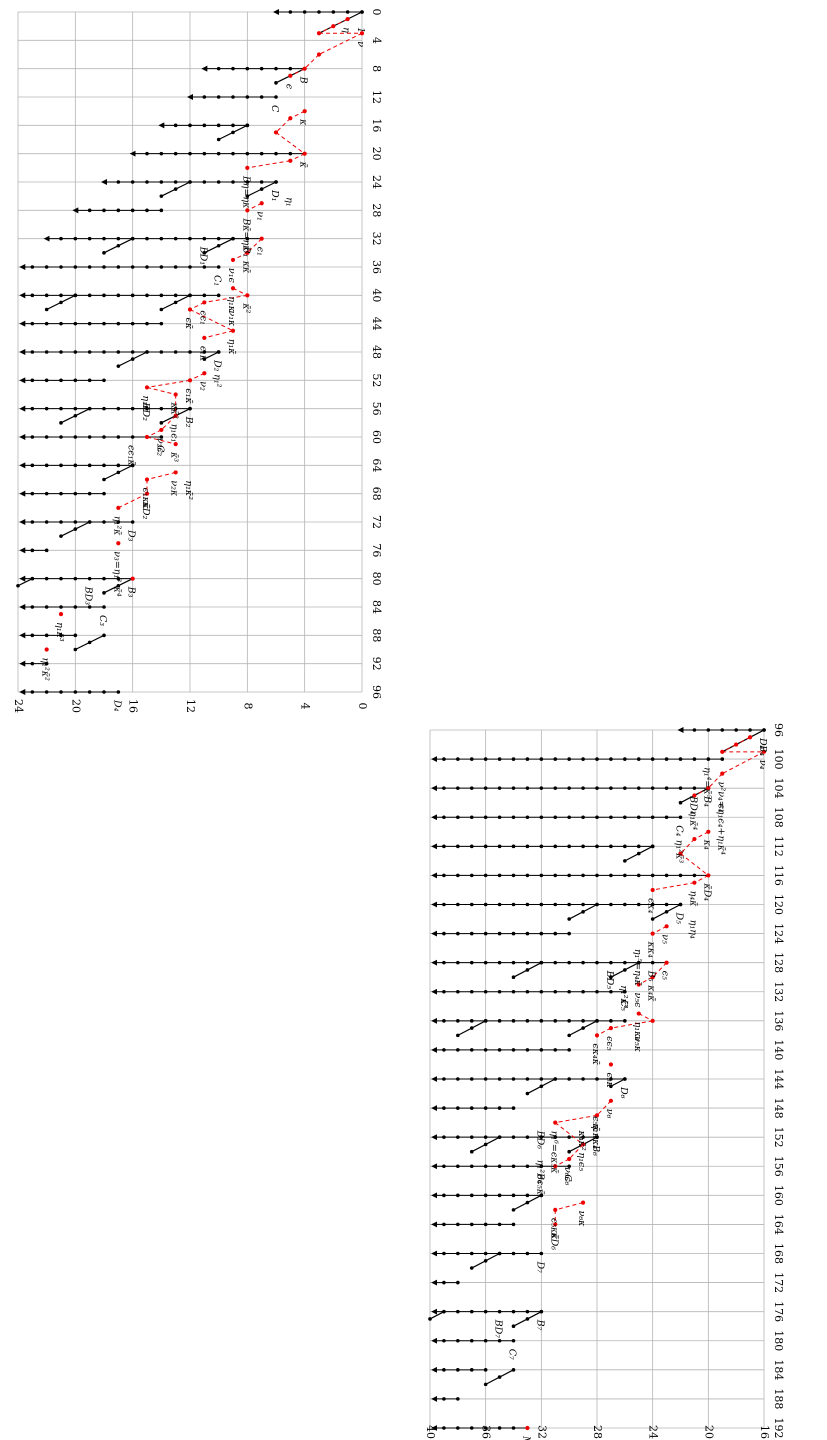 The height and width of the screenshot is (1440, 827). Describe the element at coordinates (202, 354) in the screenshot. I see `class-label: ϵ₁κ` at that location.